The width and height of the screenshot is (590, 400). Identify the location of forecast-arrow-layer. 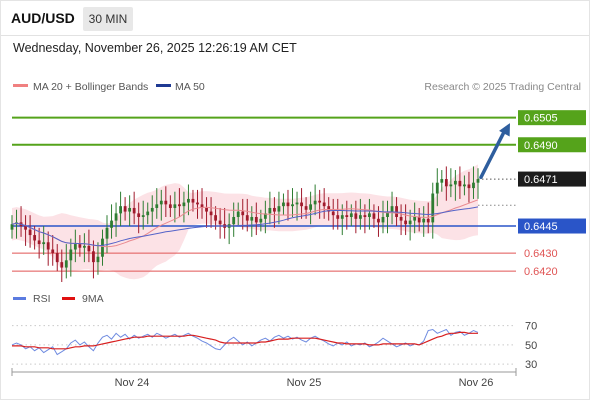
(494, 151).